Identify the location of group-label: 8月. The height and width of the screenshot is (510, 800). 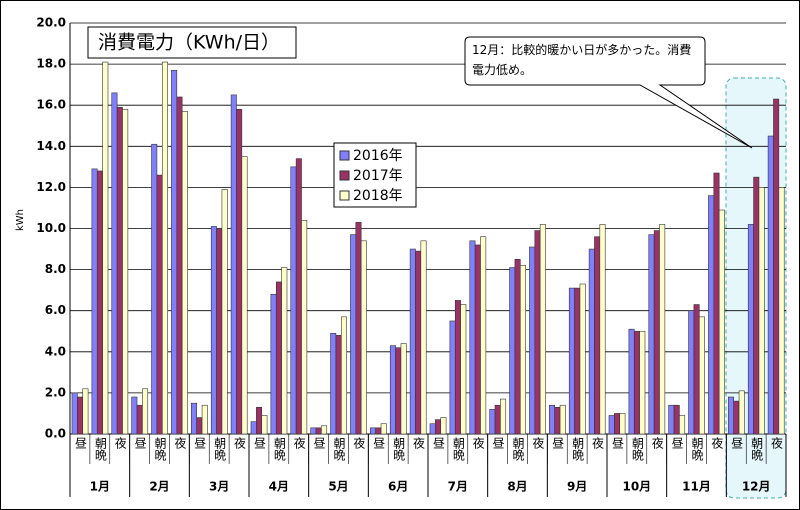
(517, 487).